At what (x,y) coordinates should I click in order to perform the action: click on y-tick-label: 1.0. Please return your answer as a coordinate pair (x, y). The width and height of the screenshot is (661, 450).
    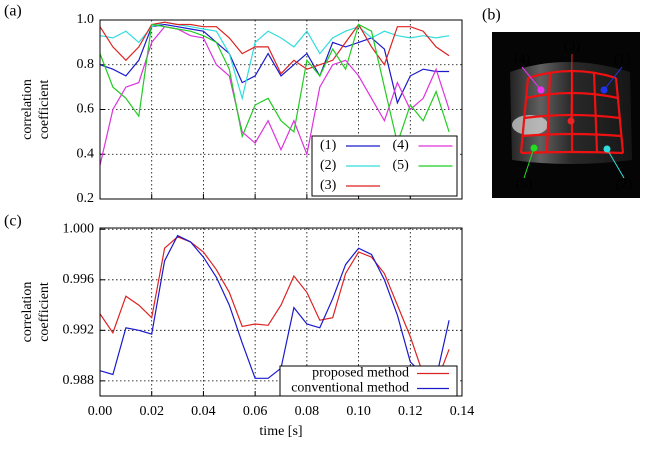
    Looking at the image, I should click on (86, 19).